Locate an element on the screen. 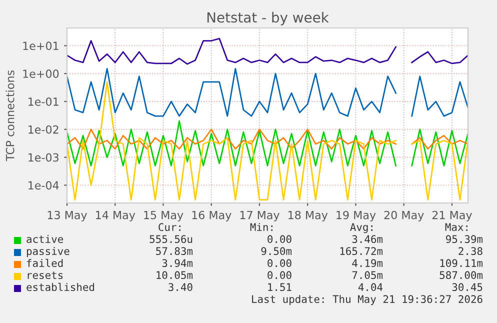 This screenshot has height=323, width=497. text: Cur: is located at coordinates (169, 227).